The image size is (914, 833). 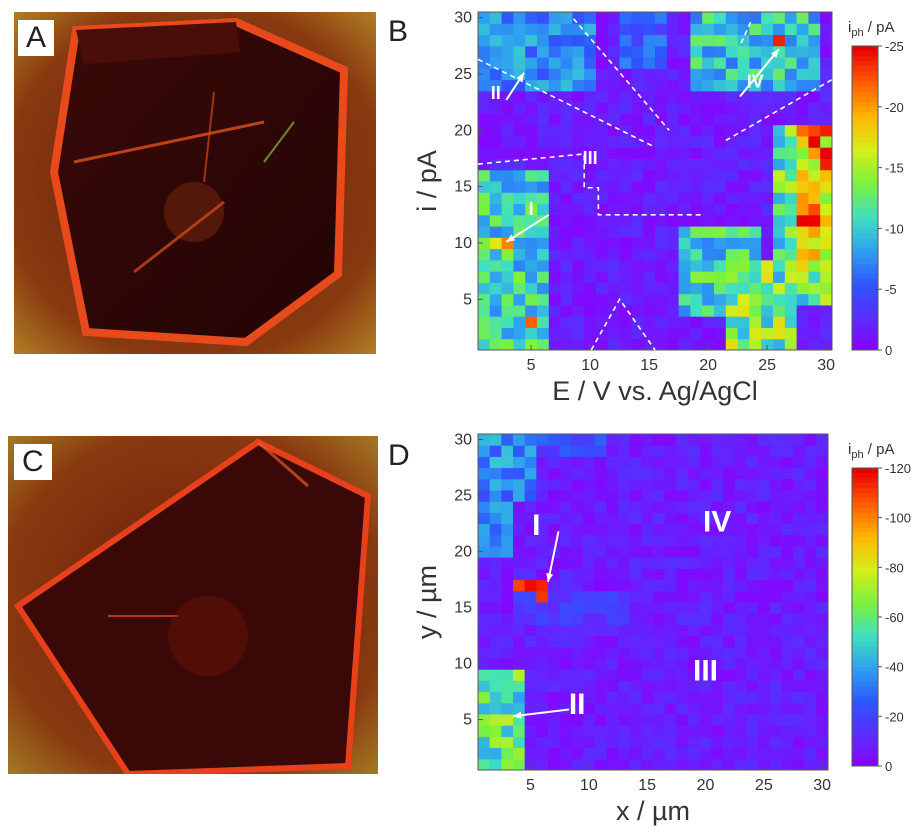 What do you see at coordinates (764, 785) in the screenshot?
I see `x-tick-label-d: 25` at bounding box center [764, 785].